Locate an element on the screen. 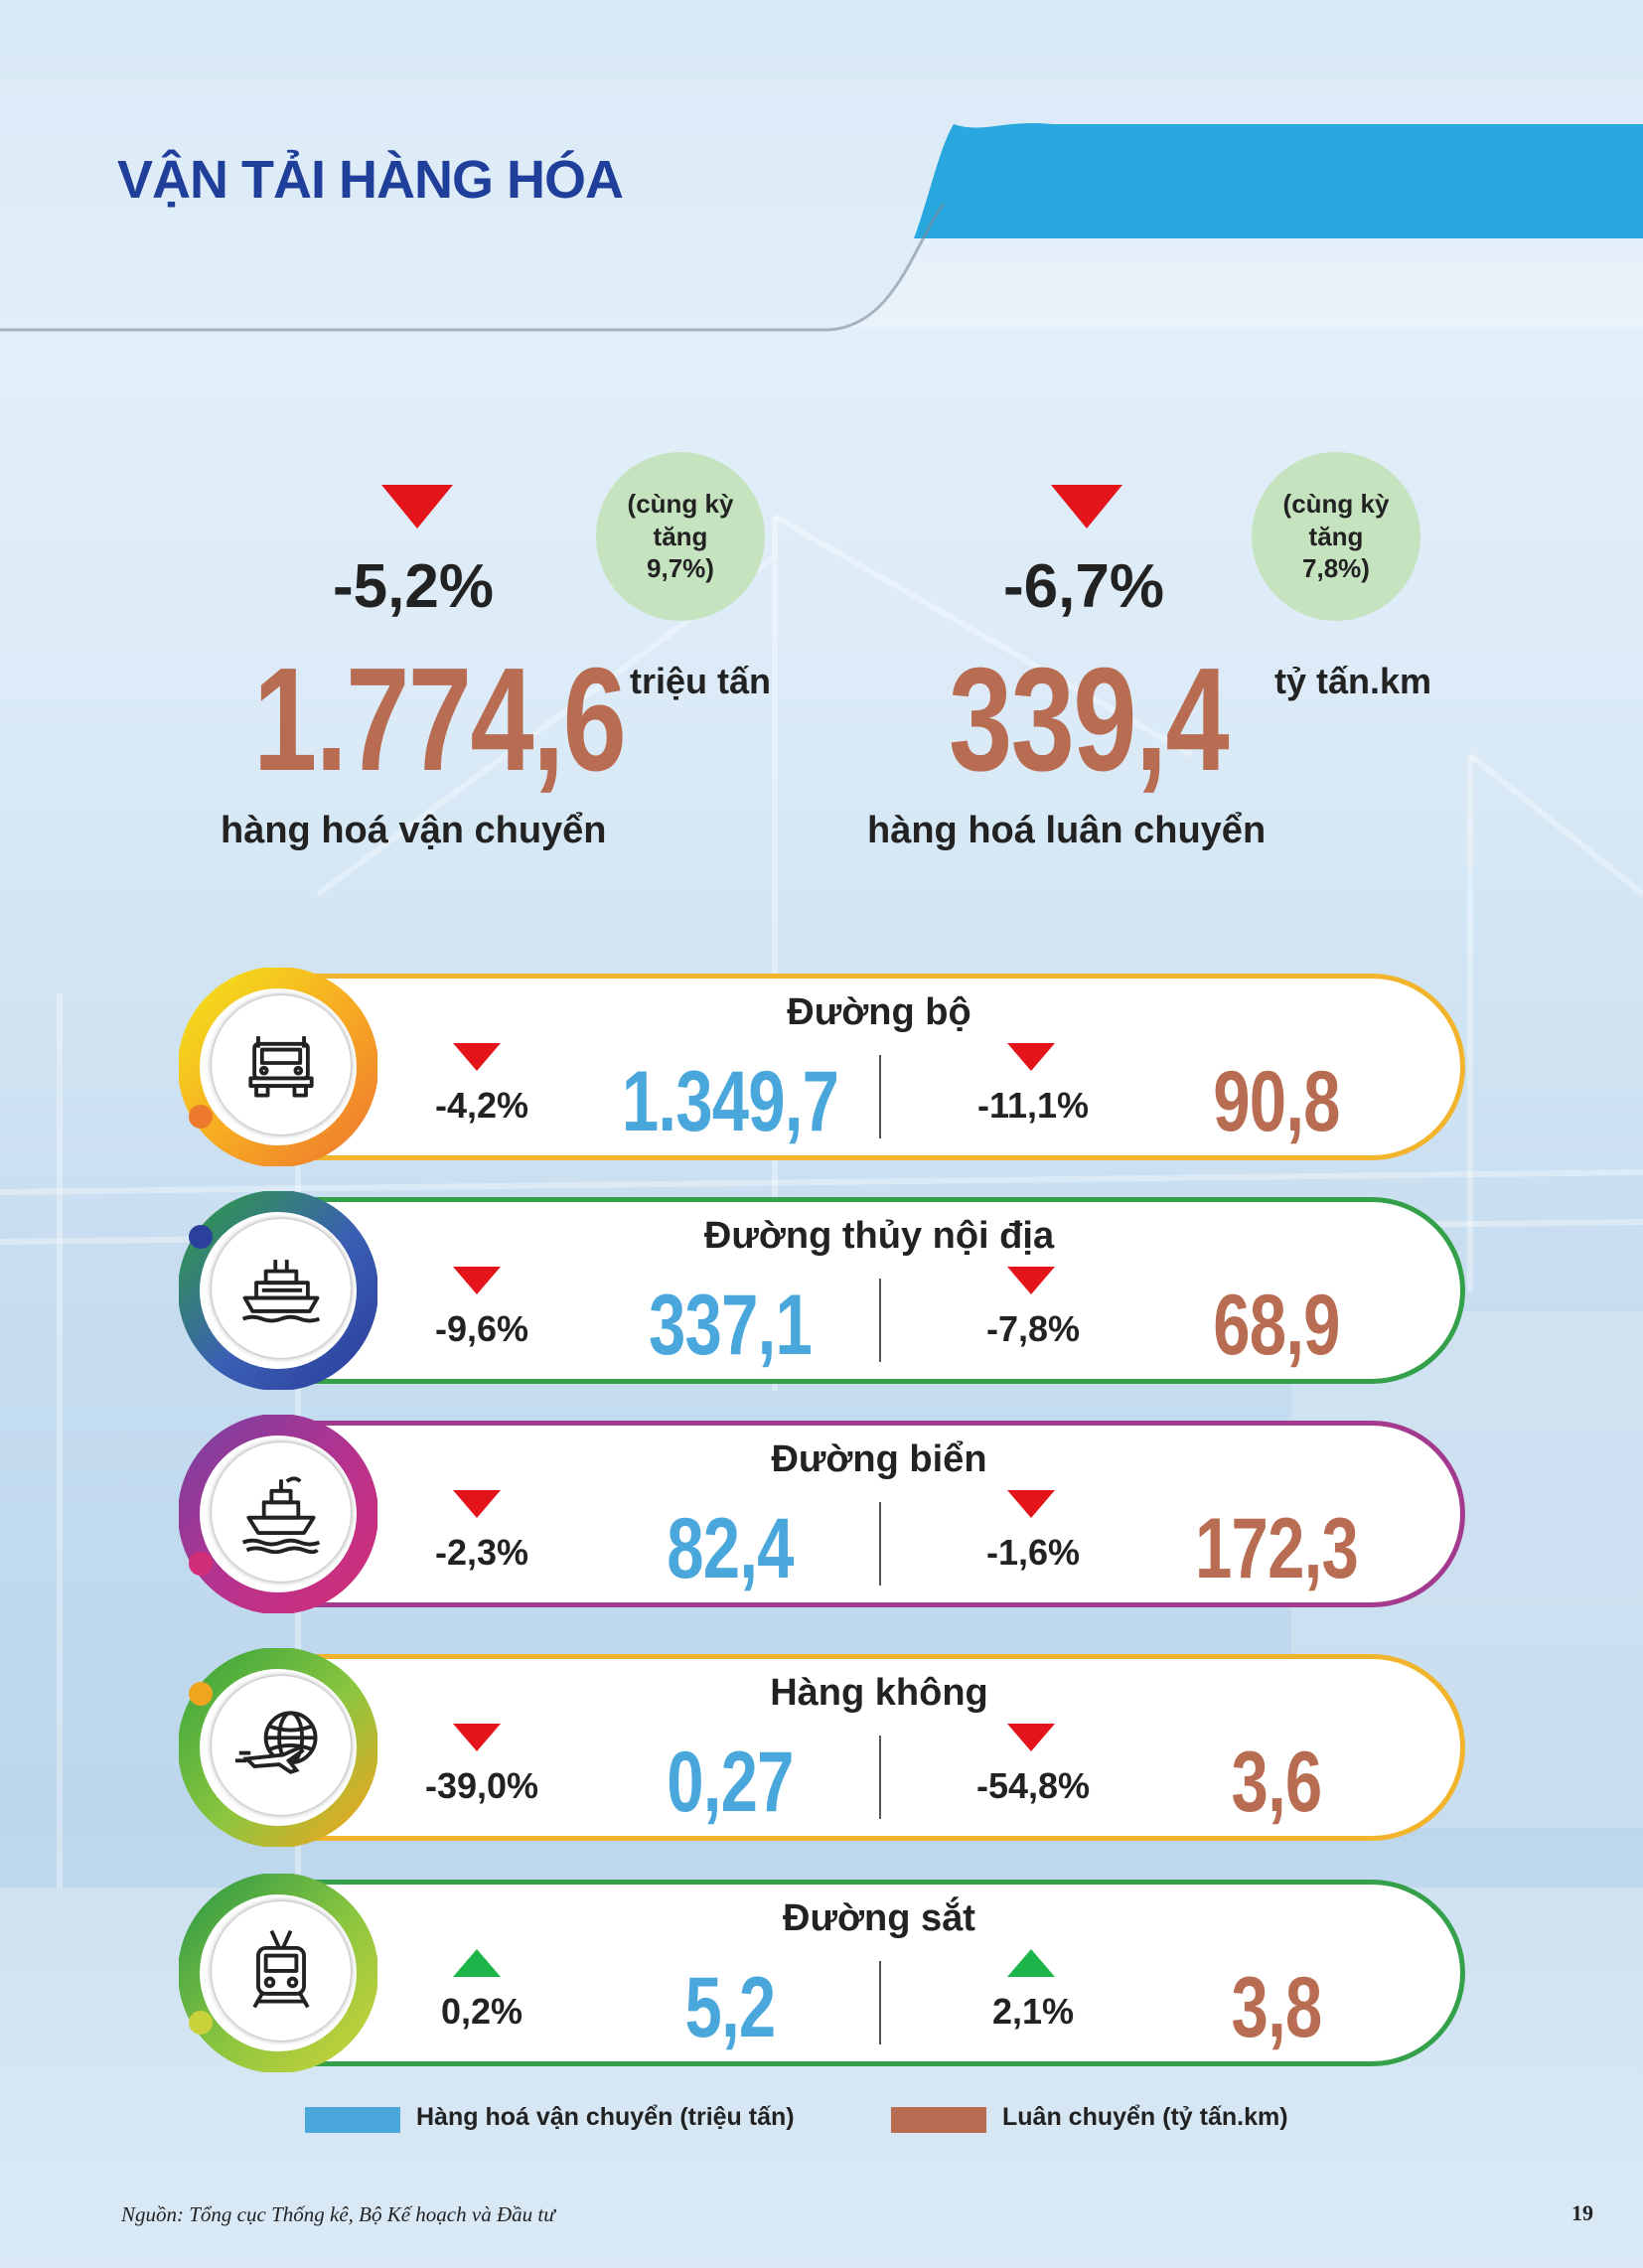  transport-value: 1.349,7 is located at coordinates (730, 1101).